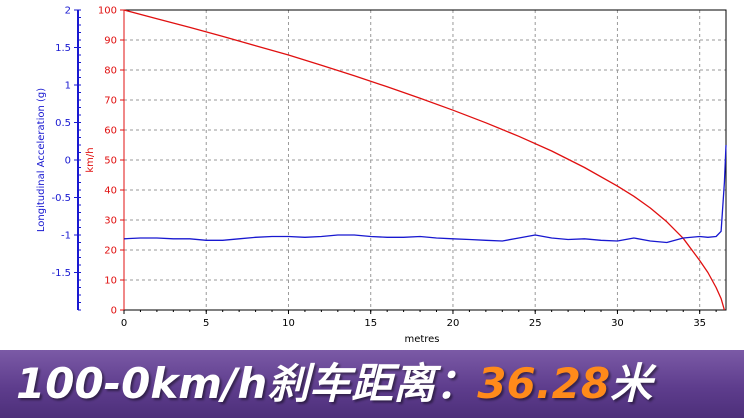 The width and height of the screenshot is (744, 418). What do you see at coordinates (63, 123) in the screenshot?
I see `accel-tick-label: 0.5` at bounding box center [63, 123].